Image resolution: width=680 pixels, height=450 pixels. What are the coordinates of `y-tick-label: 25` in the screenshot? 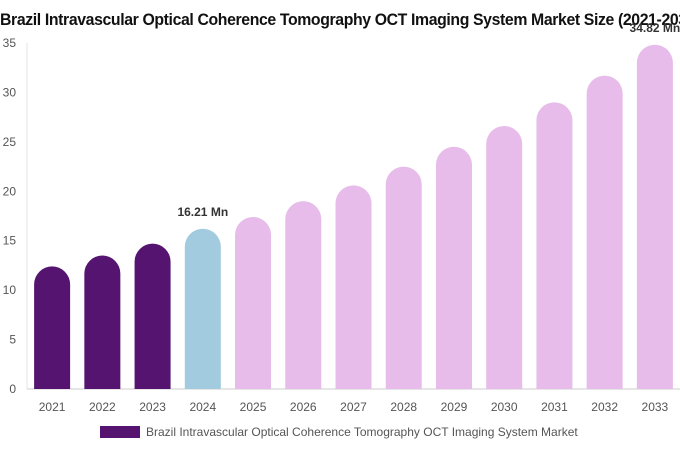 It's located at (10, 142).